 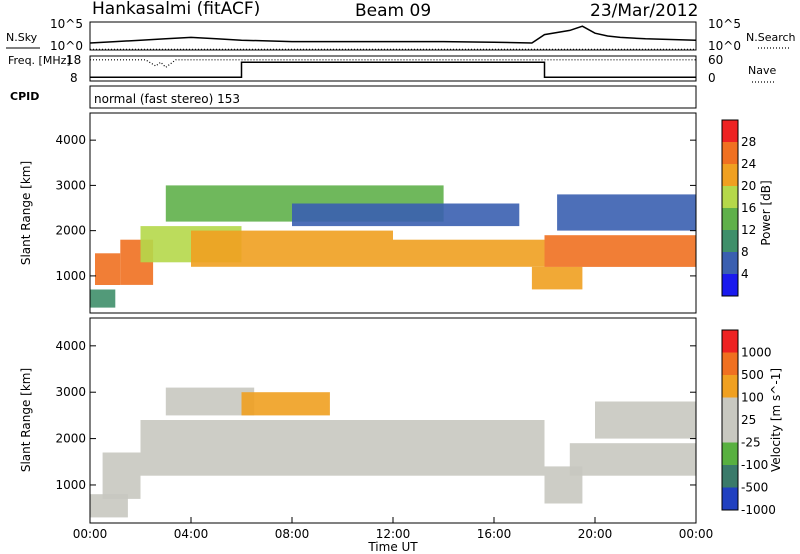 What do you see at coordinates (724, 24) in the screenshot?
I see `noise-right-tick-top: 10^5` at bounding box center [724, 24].